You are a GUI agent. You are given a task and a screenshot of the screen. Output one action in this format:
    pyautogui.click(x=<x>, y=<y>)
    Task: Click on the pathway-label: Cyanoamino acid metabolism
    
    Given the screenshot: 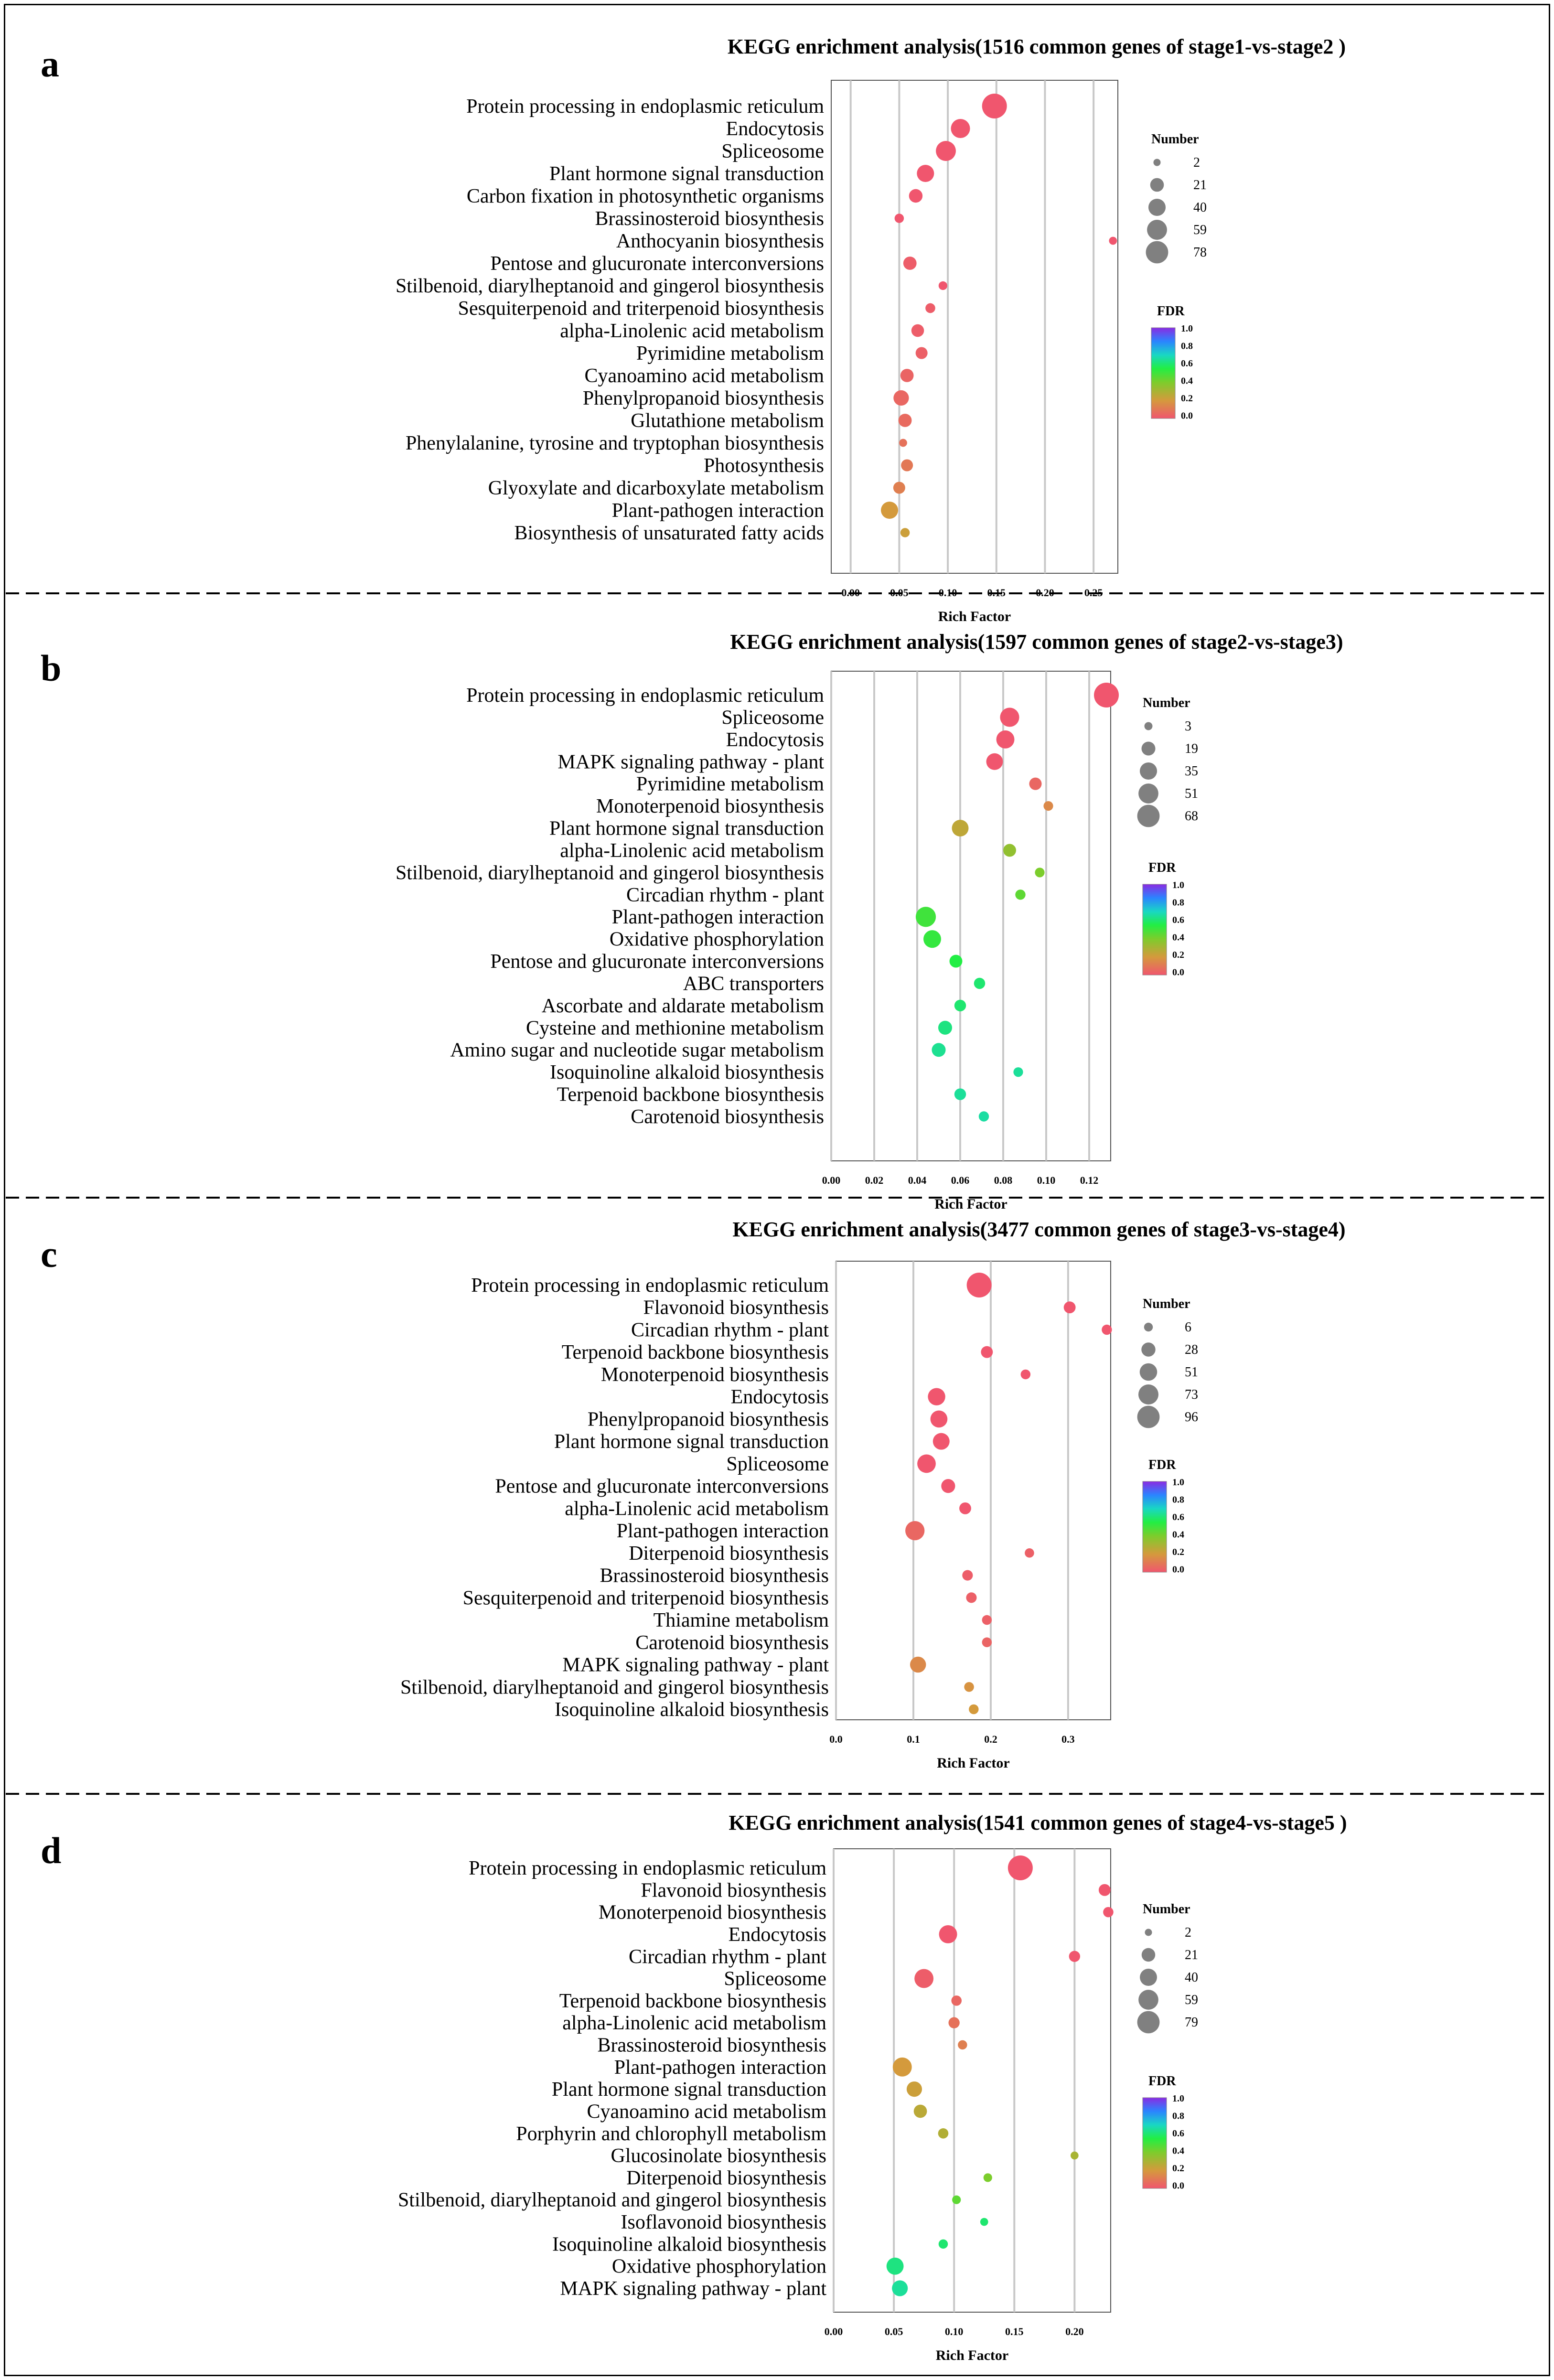 What is the action you would take?
    pyautogui.click(x=707, y=2112)
    